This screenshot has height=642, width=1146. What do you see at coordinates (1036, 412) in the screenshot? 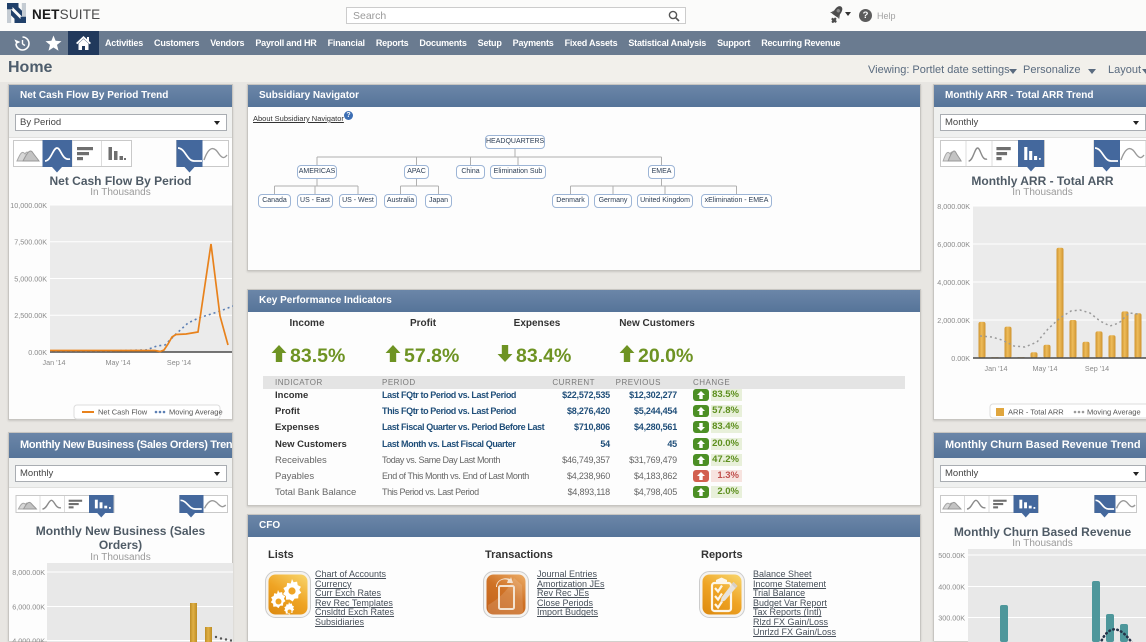
I see `svg-text: ARR - Total ARR` at bounding box center [1036, 412].